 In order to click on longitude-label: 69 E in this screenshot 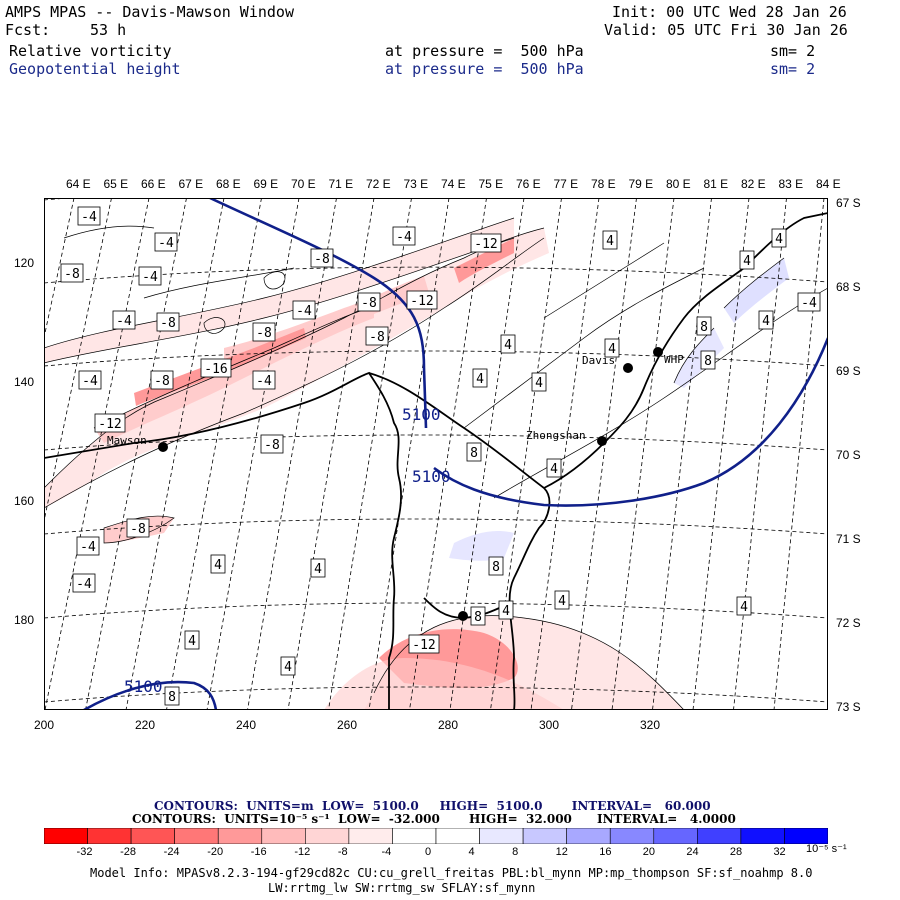, I will do `click(266, 184)`.